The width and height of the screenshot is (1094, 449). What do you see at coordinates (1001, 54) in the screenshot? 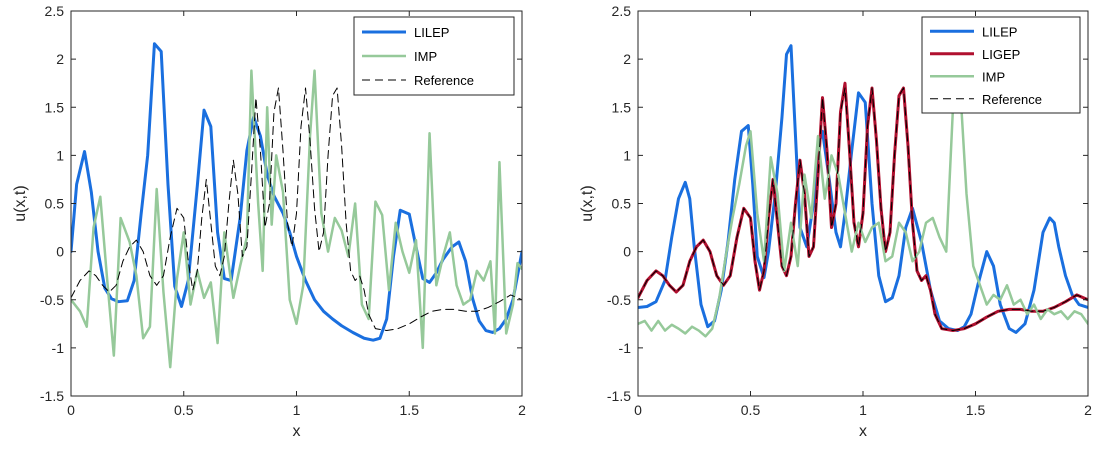
I see `legend-label-ligep: LIGEP` at bounding box center [1001, 54].